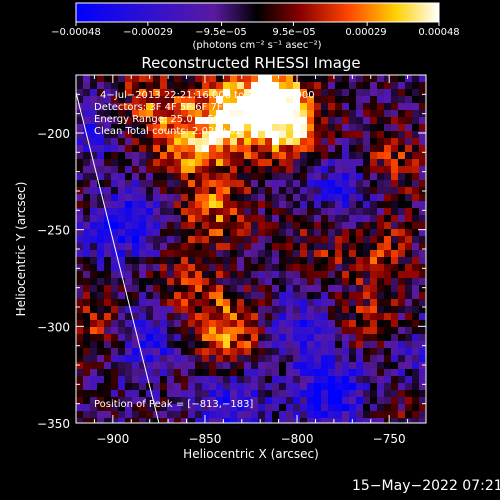 The height and width of the screenshot is (500, 500). I want to click on y-tick-label-2: −250, so click(53, 231).